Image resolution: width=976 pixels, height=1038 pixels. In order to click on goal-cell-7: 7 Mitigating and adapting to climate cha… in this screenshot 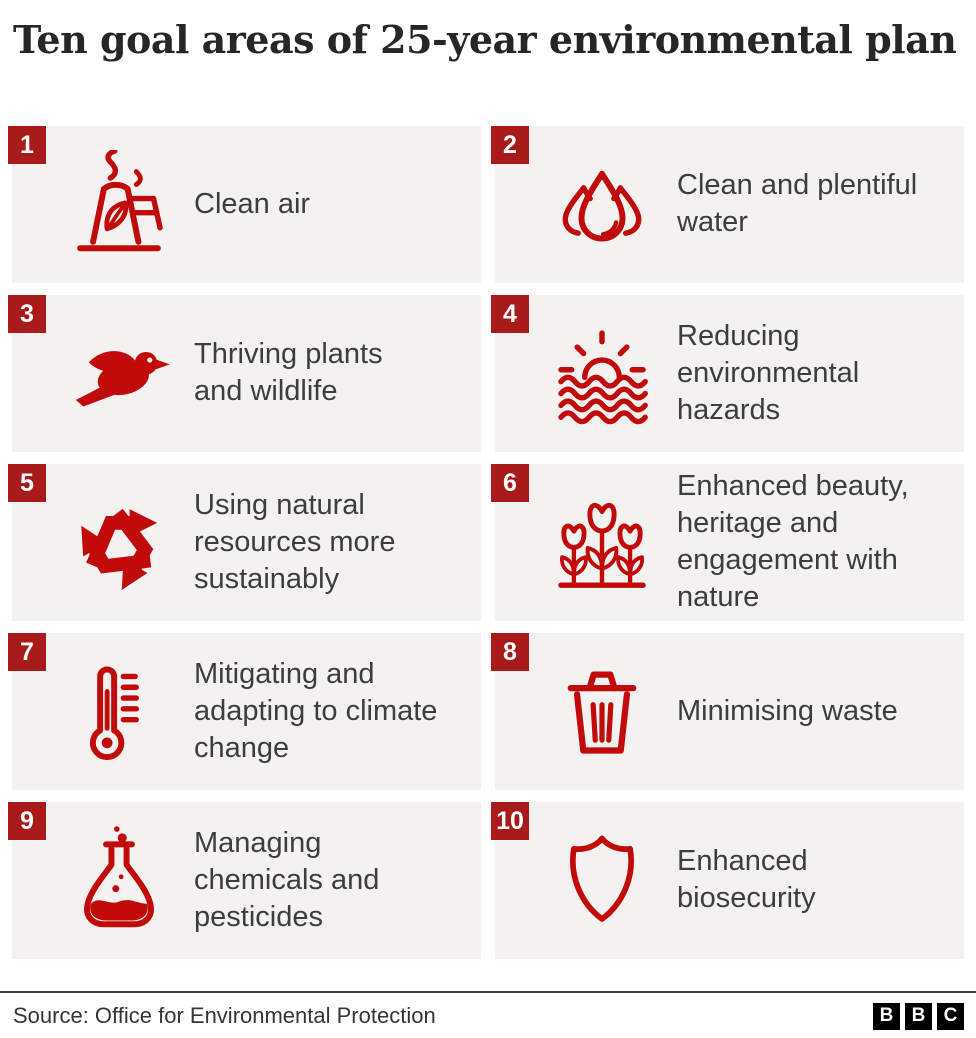, I will do `click(244, 711)`.